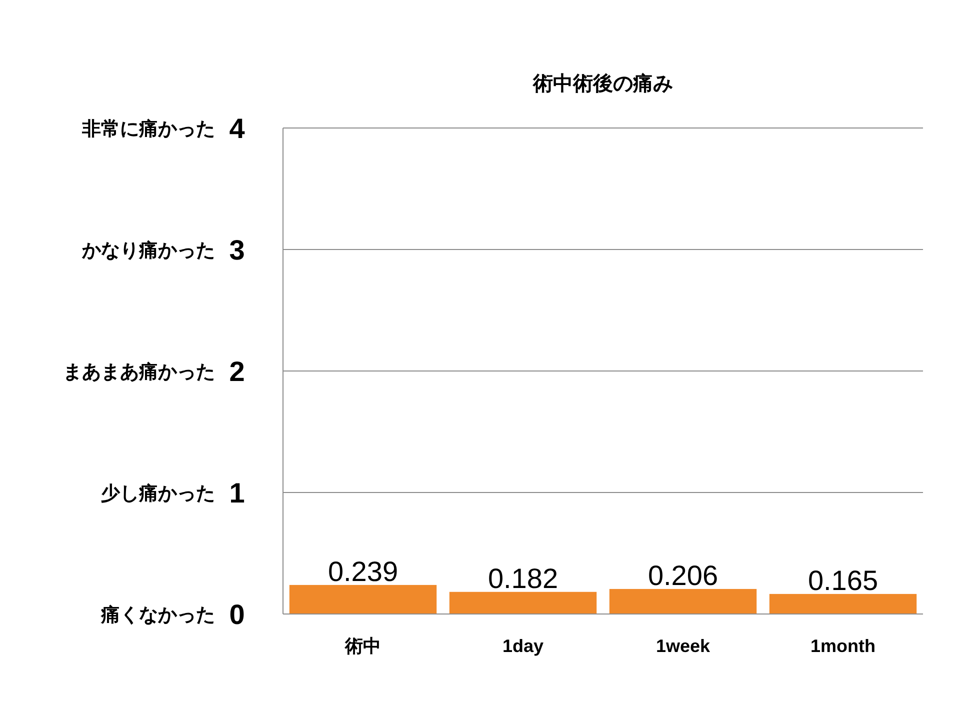 The height and width of the screenshot is (720, 960). I want to click on x-tick-label: 1week, so click(684, 646).